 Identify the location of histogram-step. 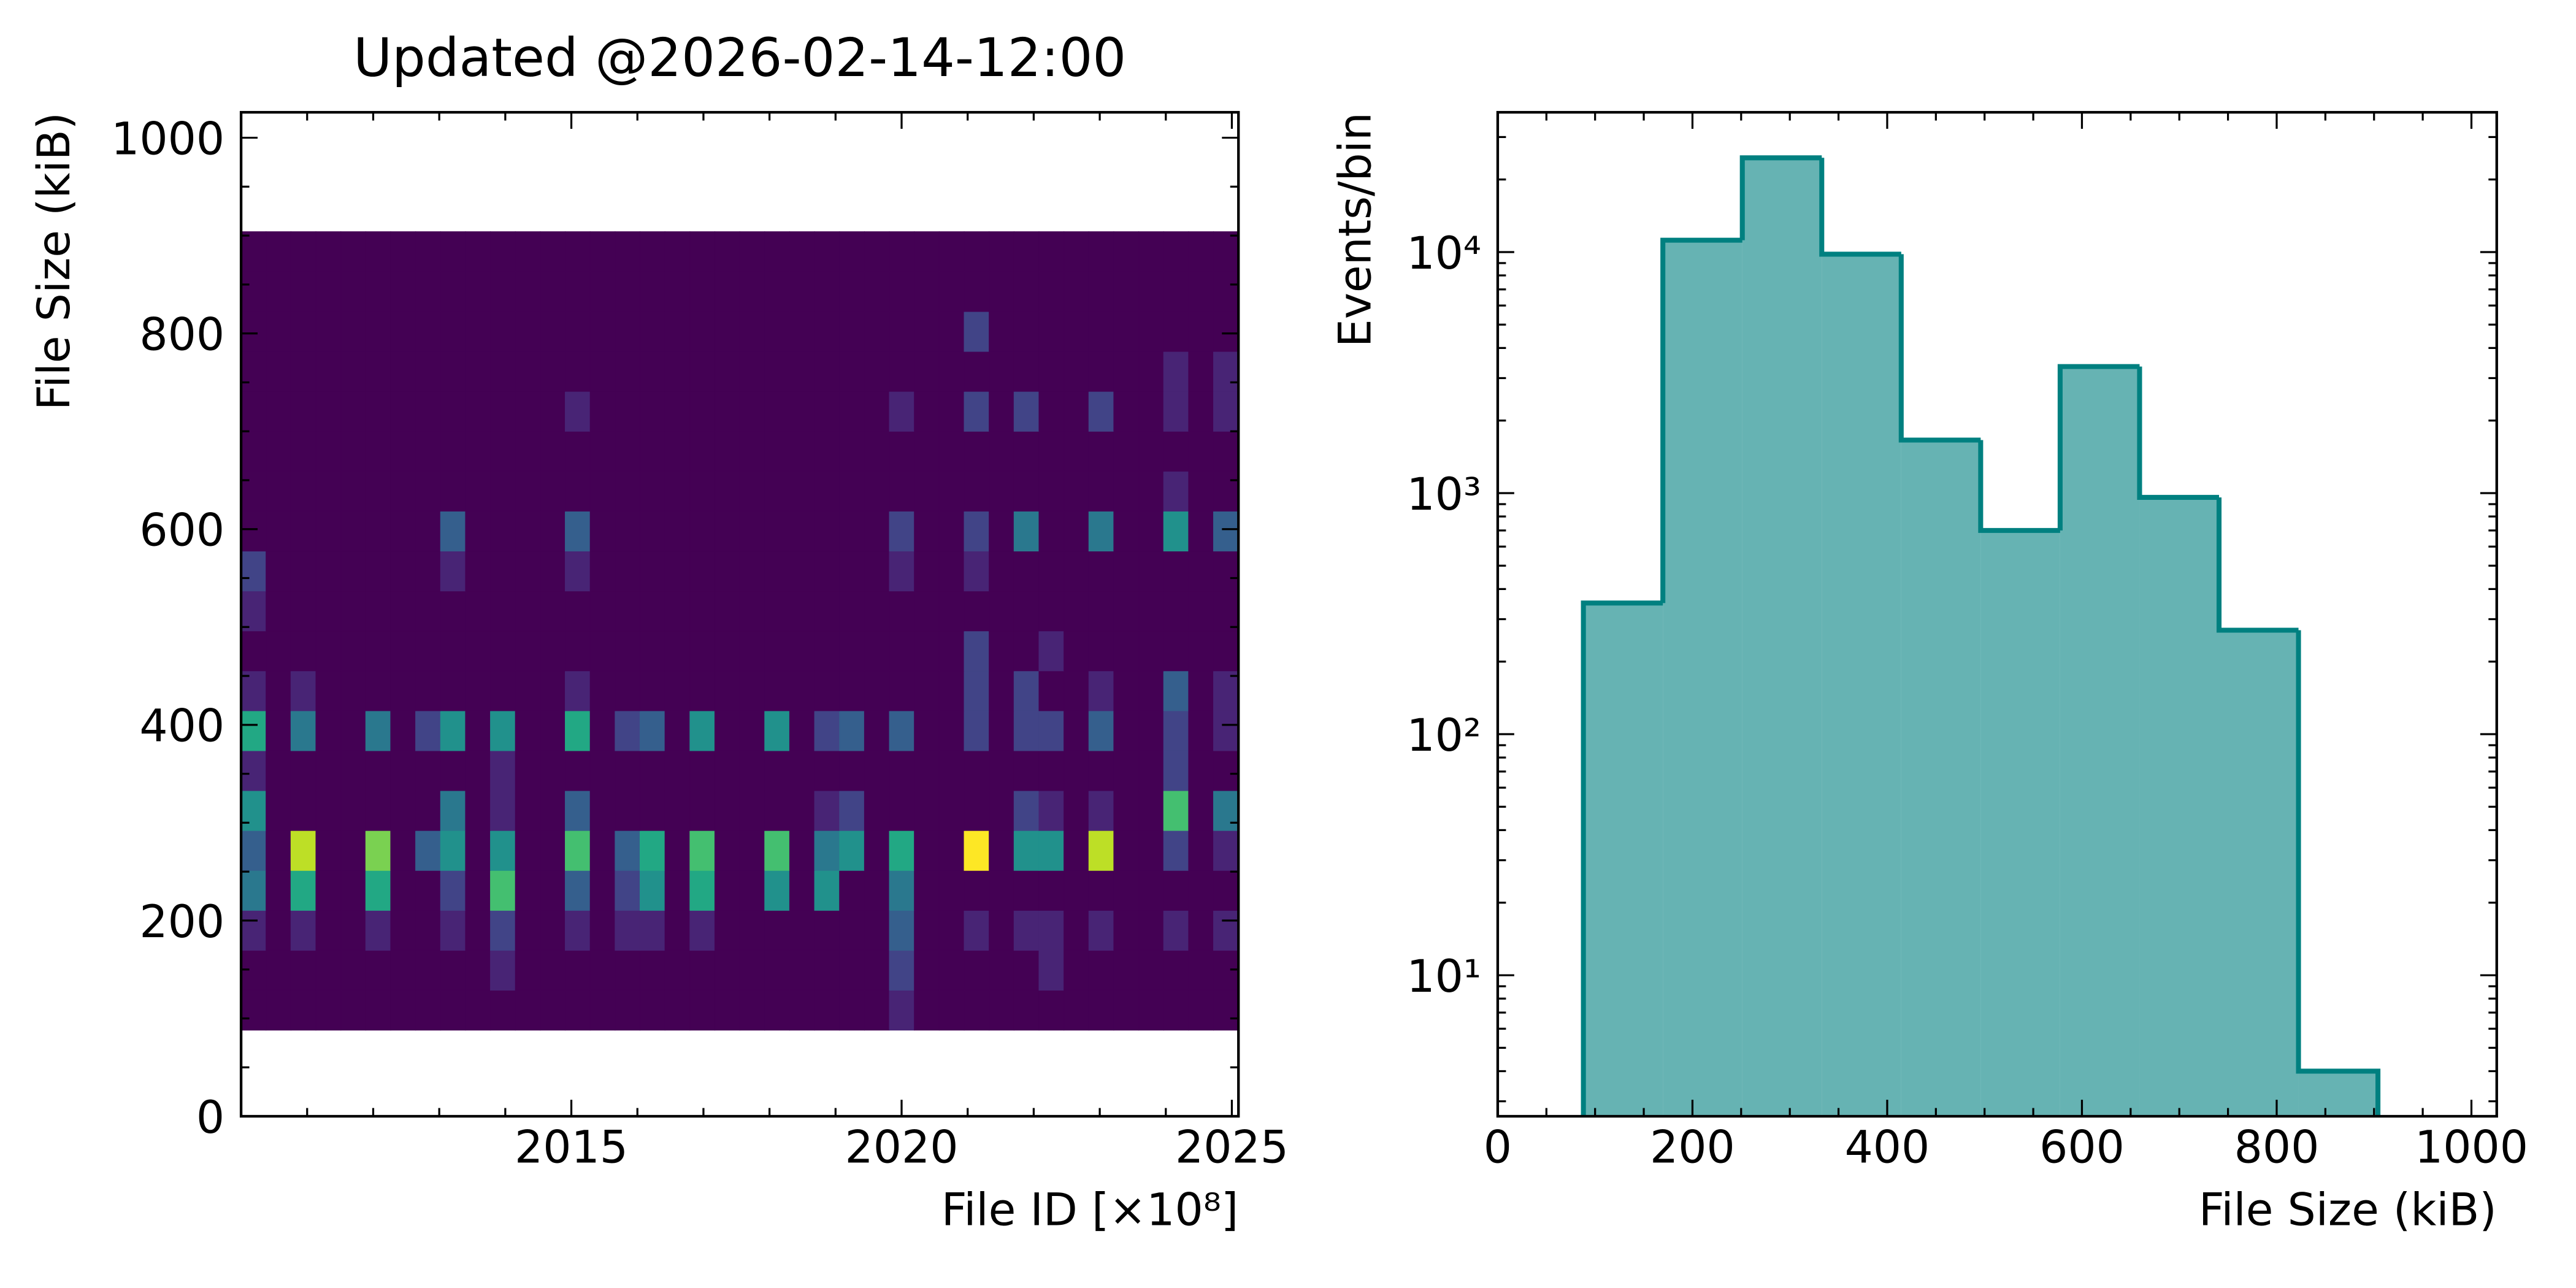
(2178, 433).